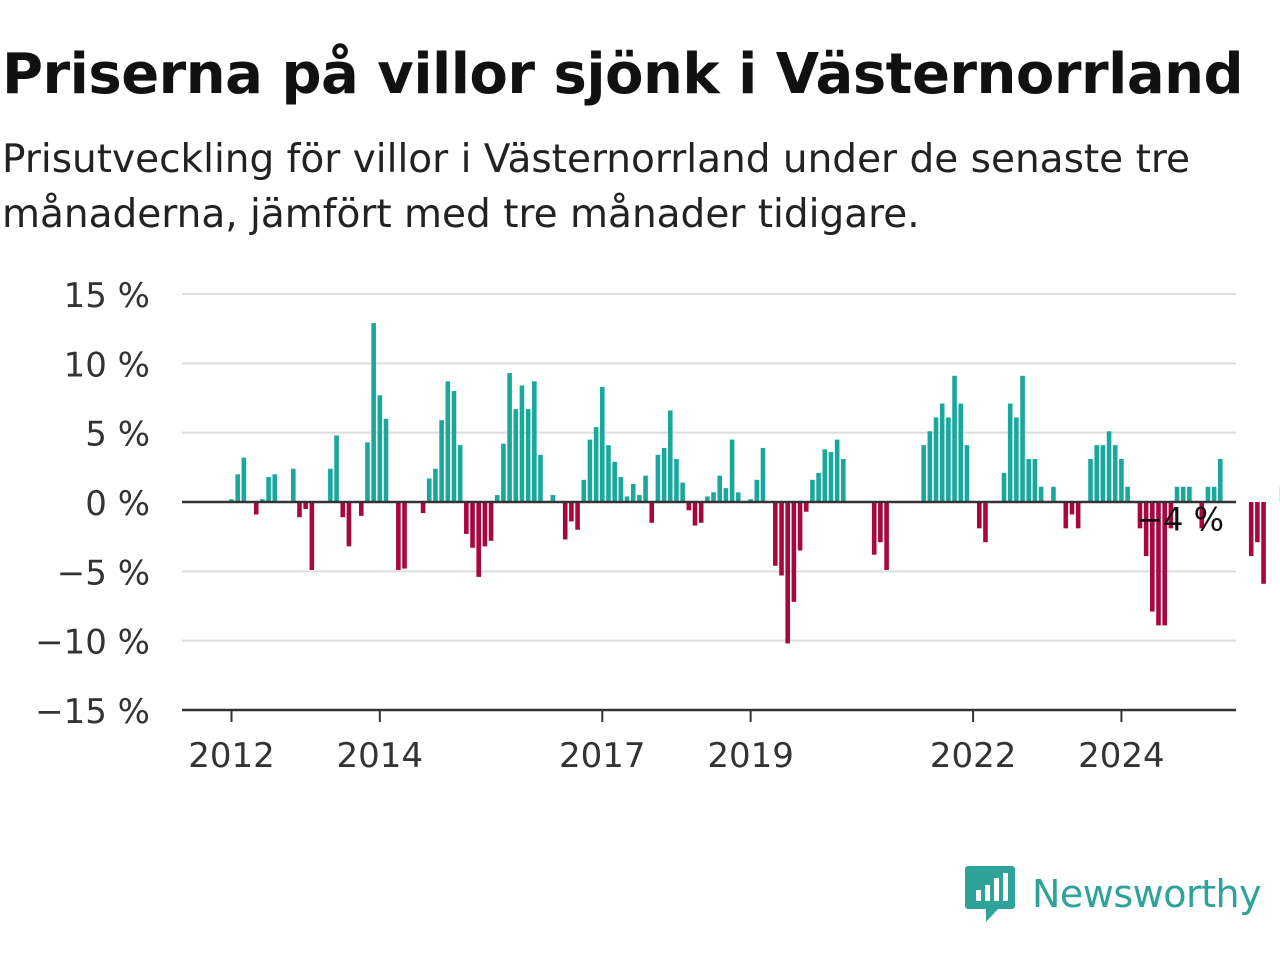 This screenshot has height=960, width=1280. Describe the element at coordinates (990, 894) in the screenshot. I see `newsworthy-chart-bubble-icon` at that location.